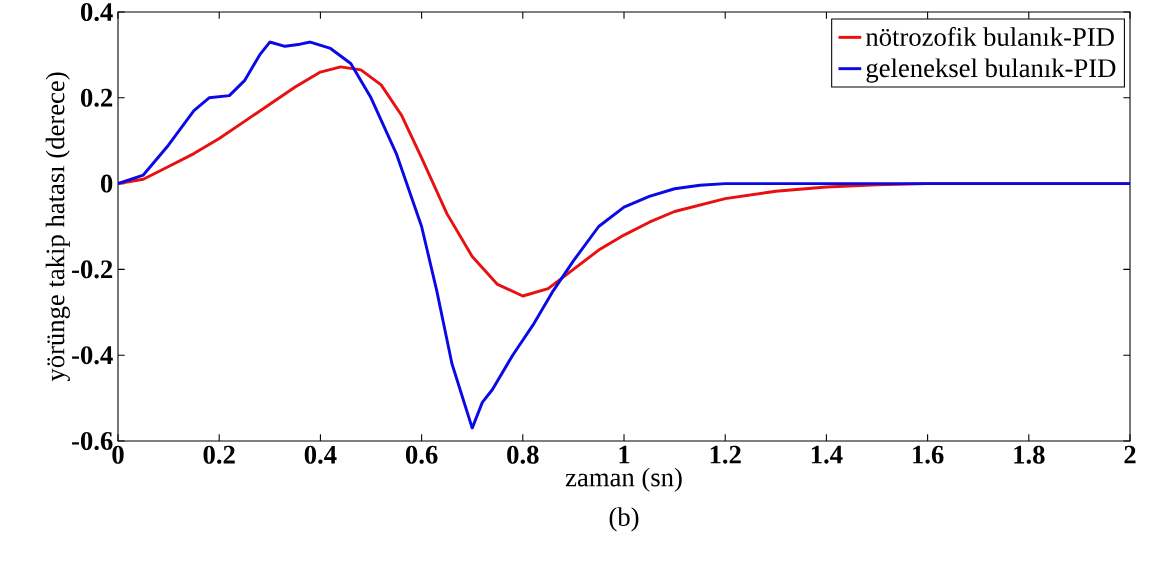 The width and height of the screenshot is (1152, 565). I want to click on legend-label: geleneksel bulanık-PID, so click(991, 70).